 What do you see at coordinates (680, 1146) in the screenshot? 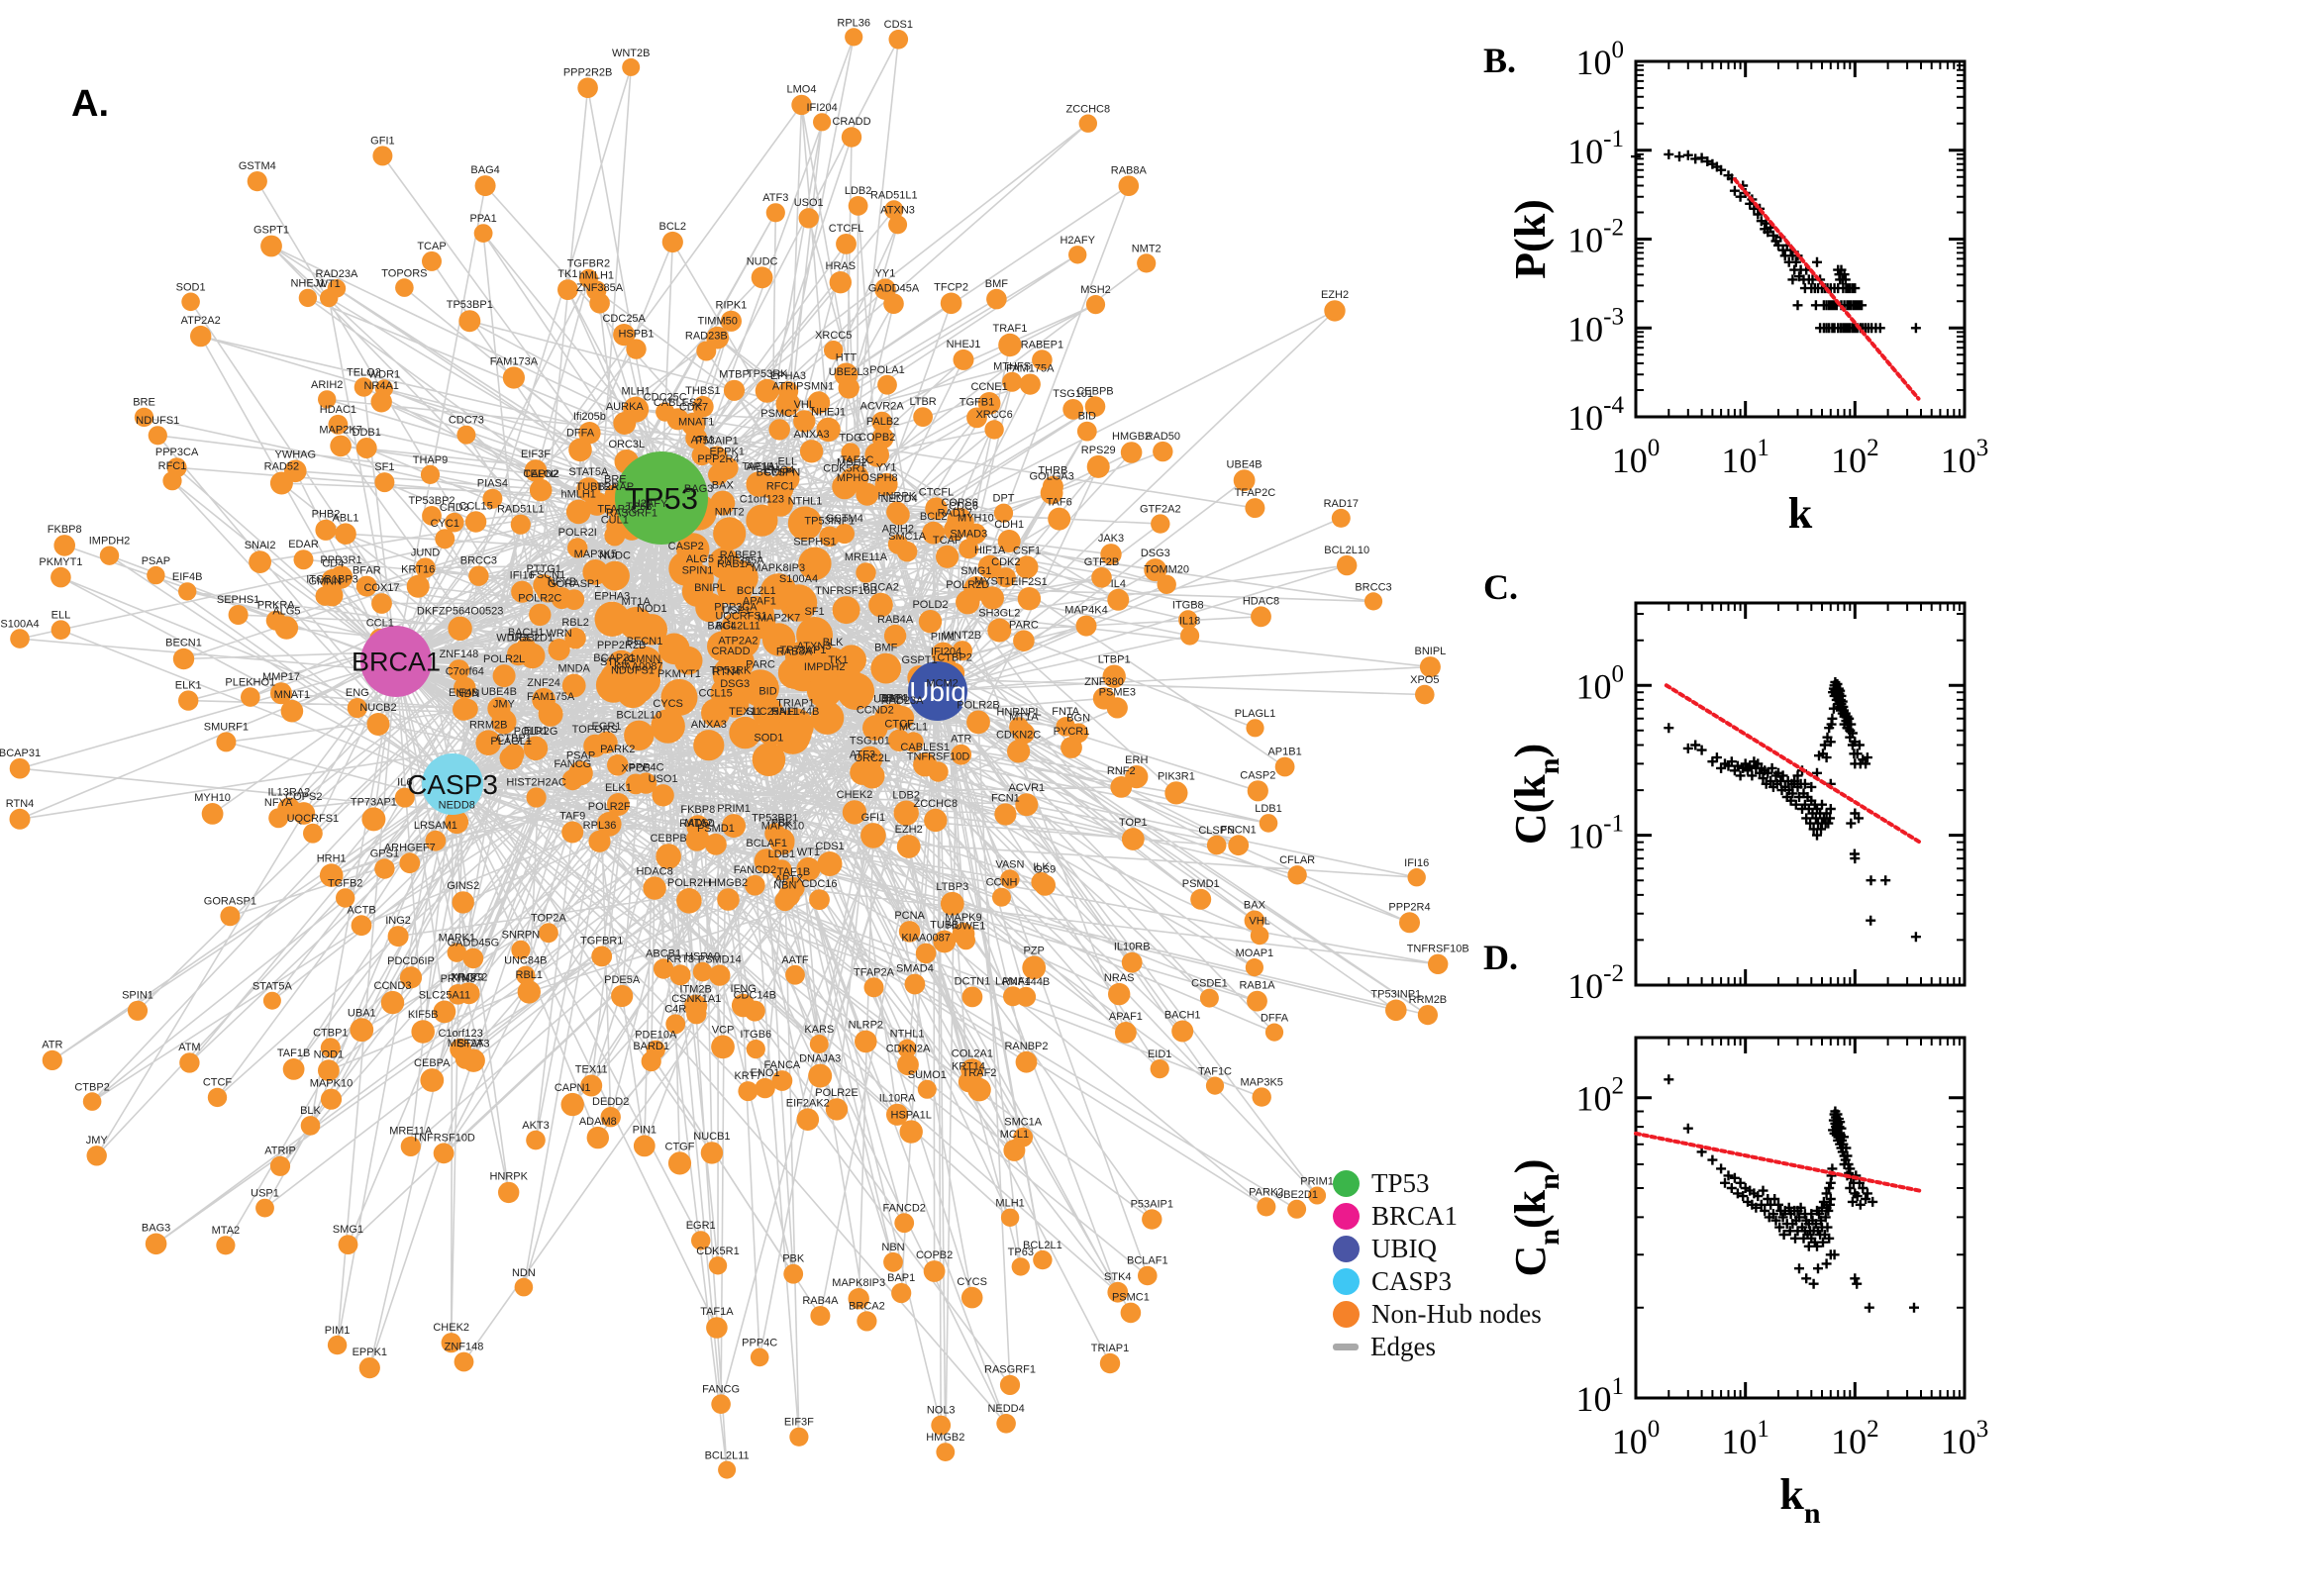
I see `gene-label: CTGF` at bounding box center [680, 1146].